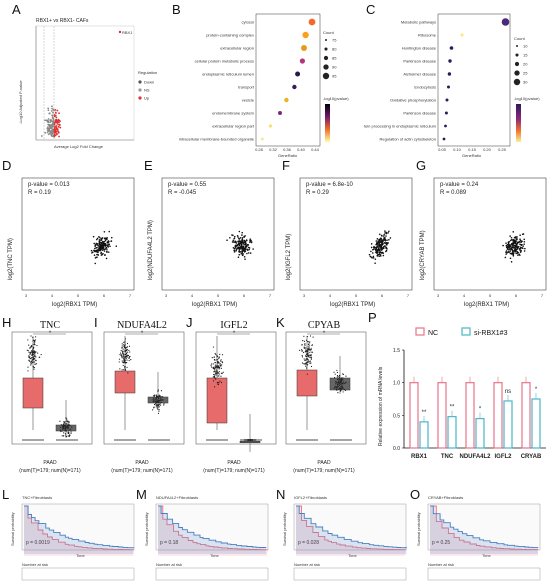 This screenshot has height=586, width=550. I want to click on boxplot-ndufa4l2: NDUFA4L2* PAAD (num(T)=179; num(N)=171), so click(144, 397).